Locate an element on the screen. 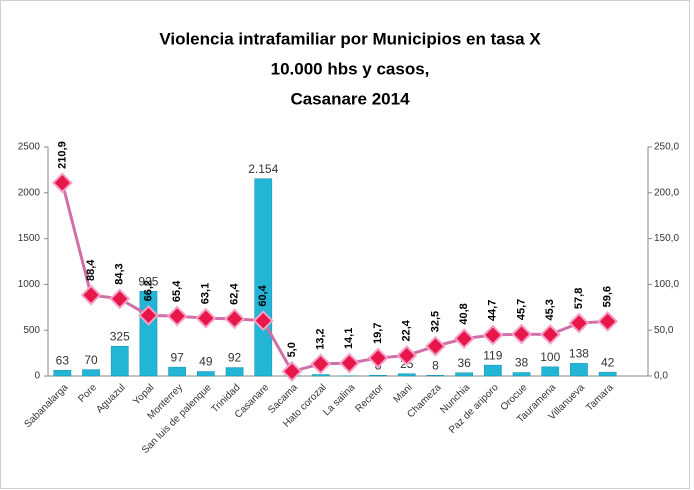 Image resolution: width=694 pixels, height=490 pixels. y-tick-label: 2500 is located at coordinates (29, 147).